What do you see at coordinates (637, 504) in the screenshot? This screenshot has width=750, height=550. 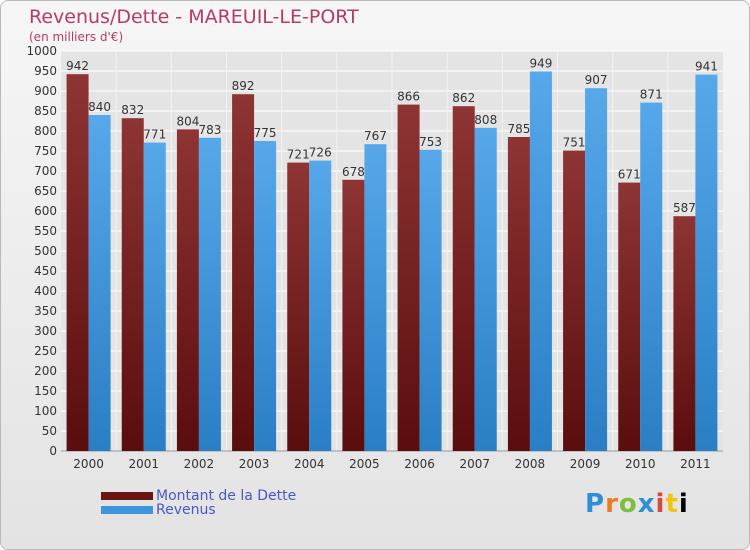 I see `proxiti-logo: Proxiti` at bounding box center [637, 504].